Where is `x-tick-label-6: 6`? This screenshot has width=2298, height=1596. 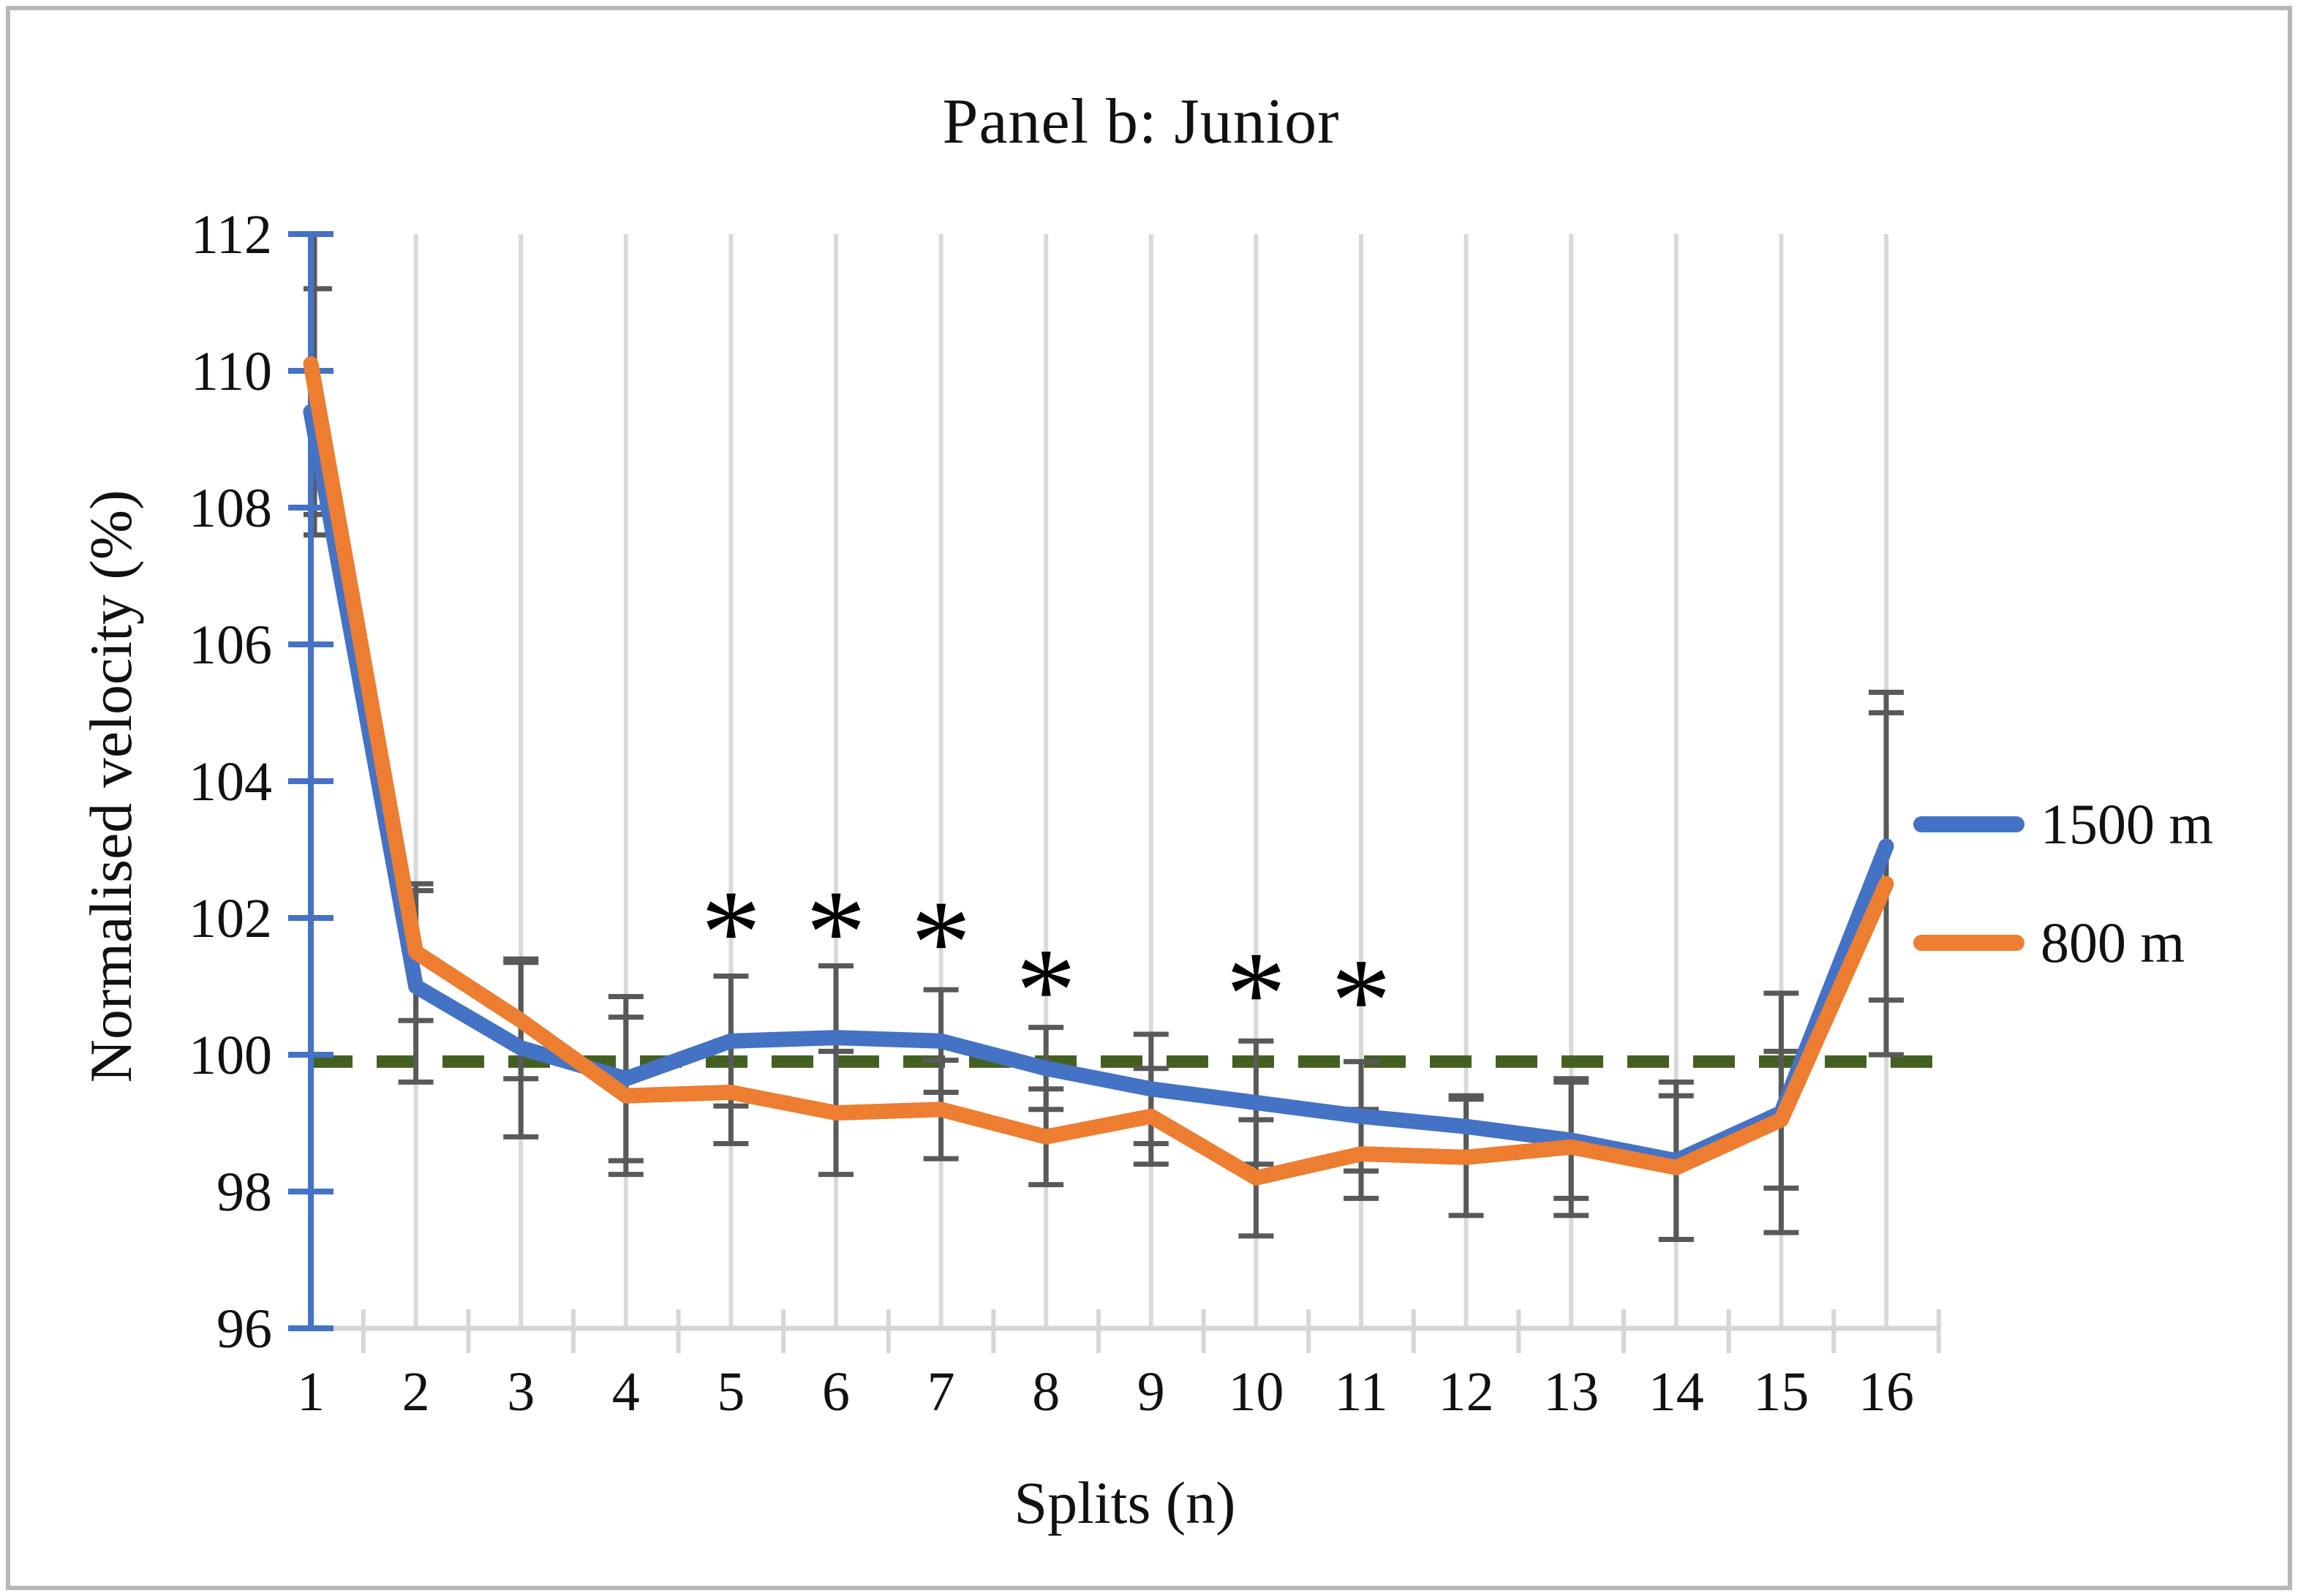 x-tick-label-6: 6 is located at coordinates (836, 1392).